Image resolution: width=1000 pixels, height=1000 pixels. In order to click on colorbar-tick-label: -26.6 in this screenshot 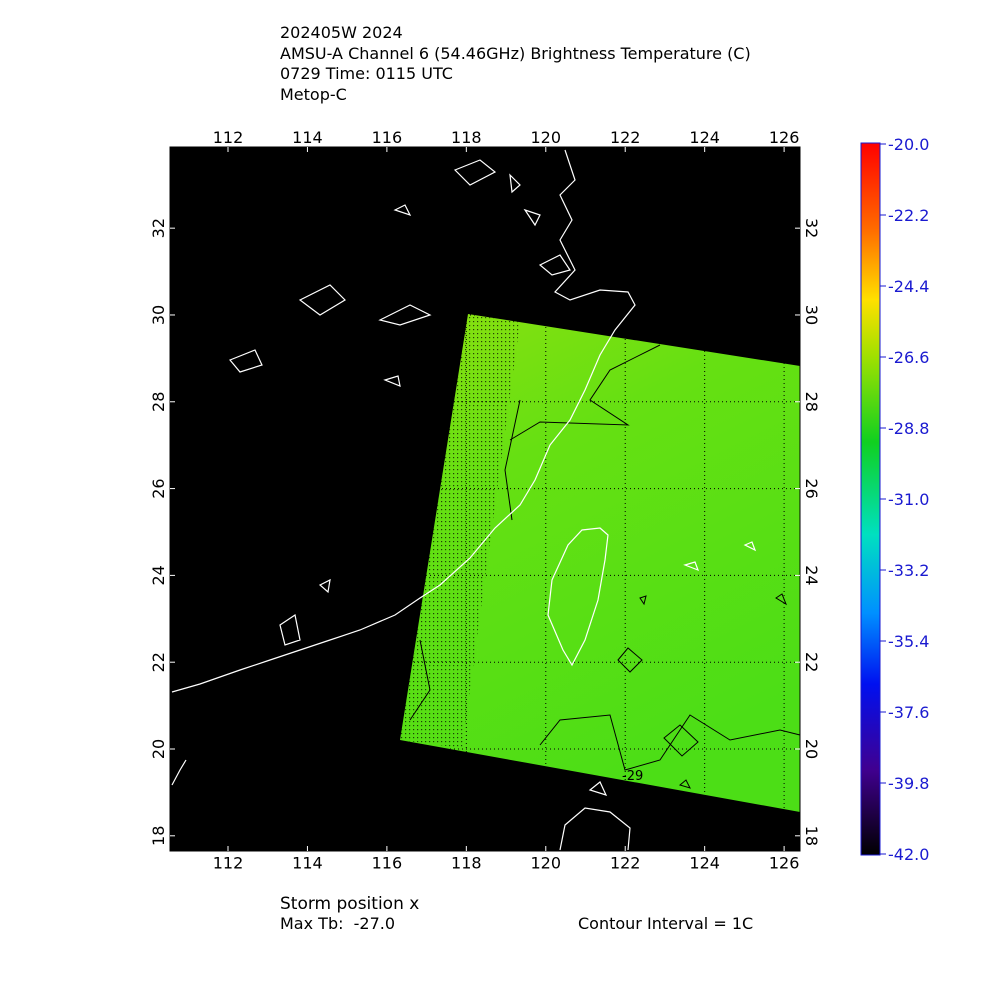, I will do `click(908, 357)`.